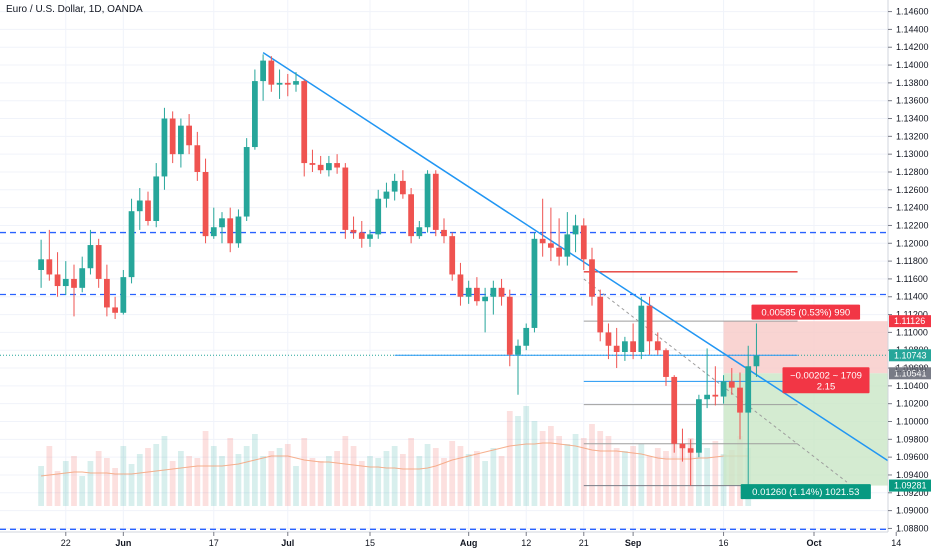 Image resolution: width=932 pixels, height=550 pixels. What do you see at coordinates (912, 511) in the screenshot?
I see `price-tick-label: 1.09000` at bounding box center [912, 511].